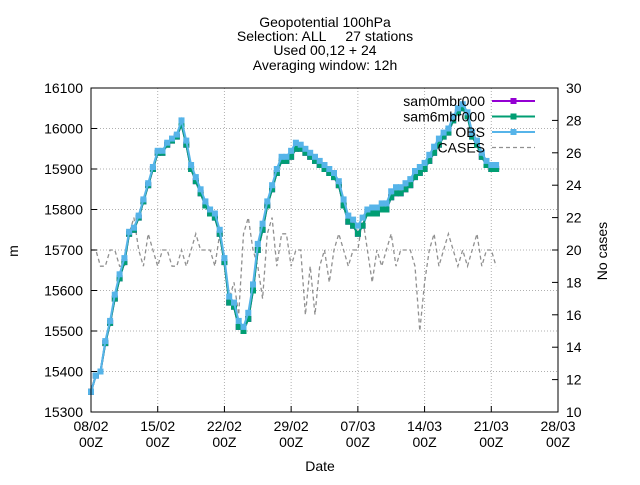  I want to click on y-tick-label: 15500, so click(63, 331).